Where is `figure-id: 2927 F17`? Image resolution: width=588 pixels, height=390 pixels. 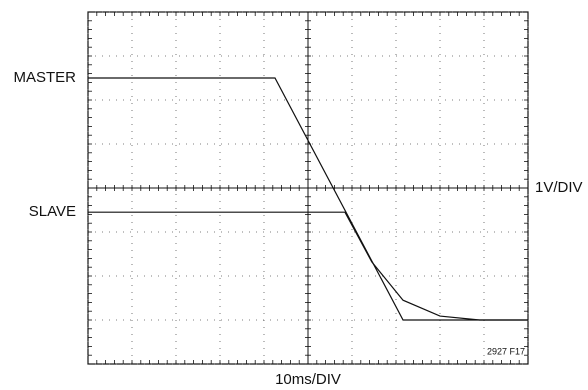
figure-id: 2927 F17 is located at coordinates (506, 351).